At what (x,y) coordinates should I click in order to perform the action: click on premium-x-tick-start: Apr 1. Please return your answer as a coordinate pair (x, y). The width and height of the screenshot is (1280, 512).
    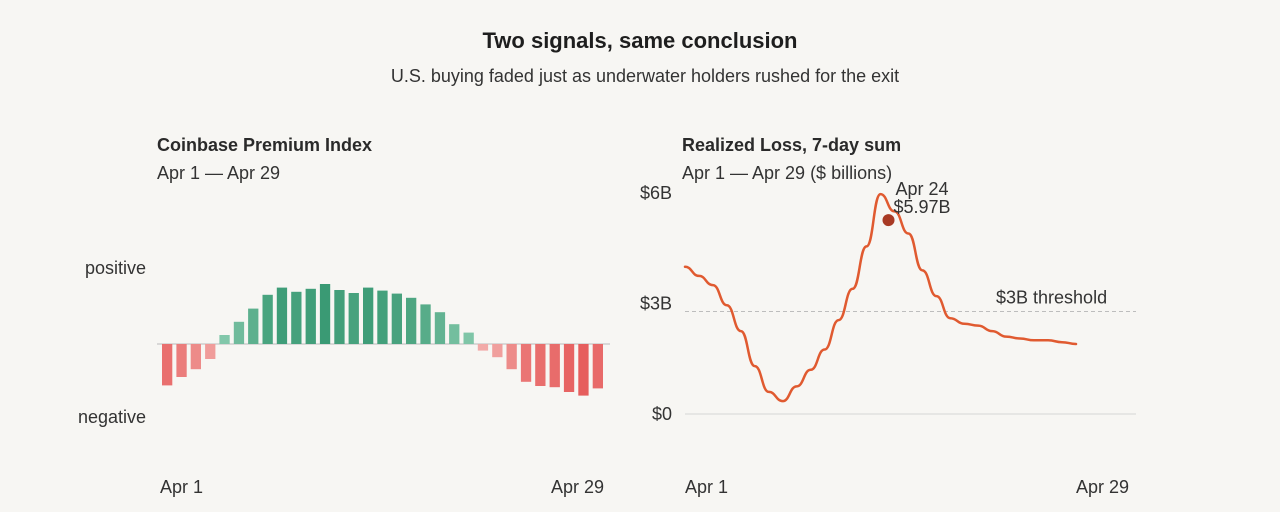
    Looking at the image, I should click on (181, 487).